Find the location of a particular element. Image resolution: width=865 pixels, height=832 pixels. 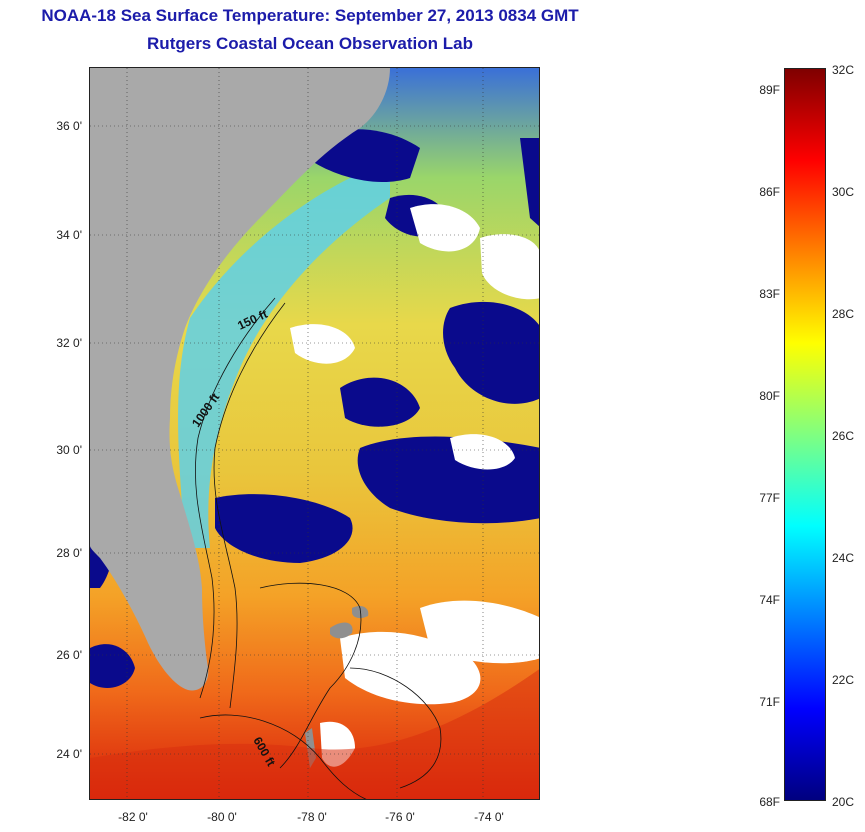

colorbar-c-label: 30C is located at coordinates (843, 192).